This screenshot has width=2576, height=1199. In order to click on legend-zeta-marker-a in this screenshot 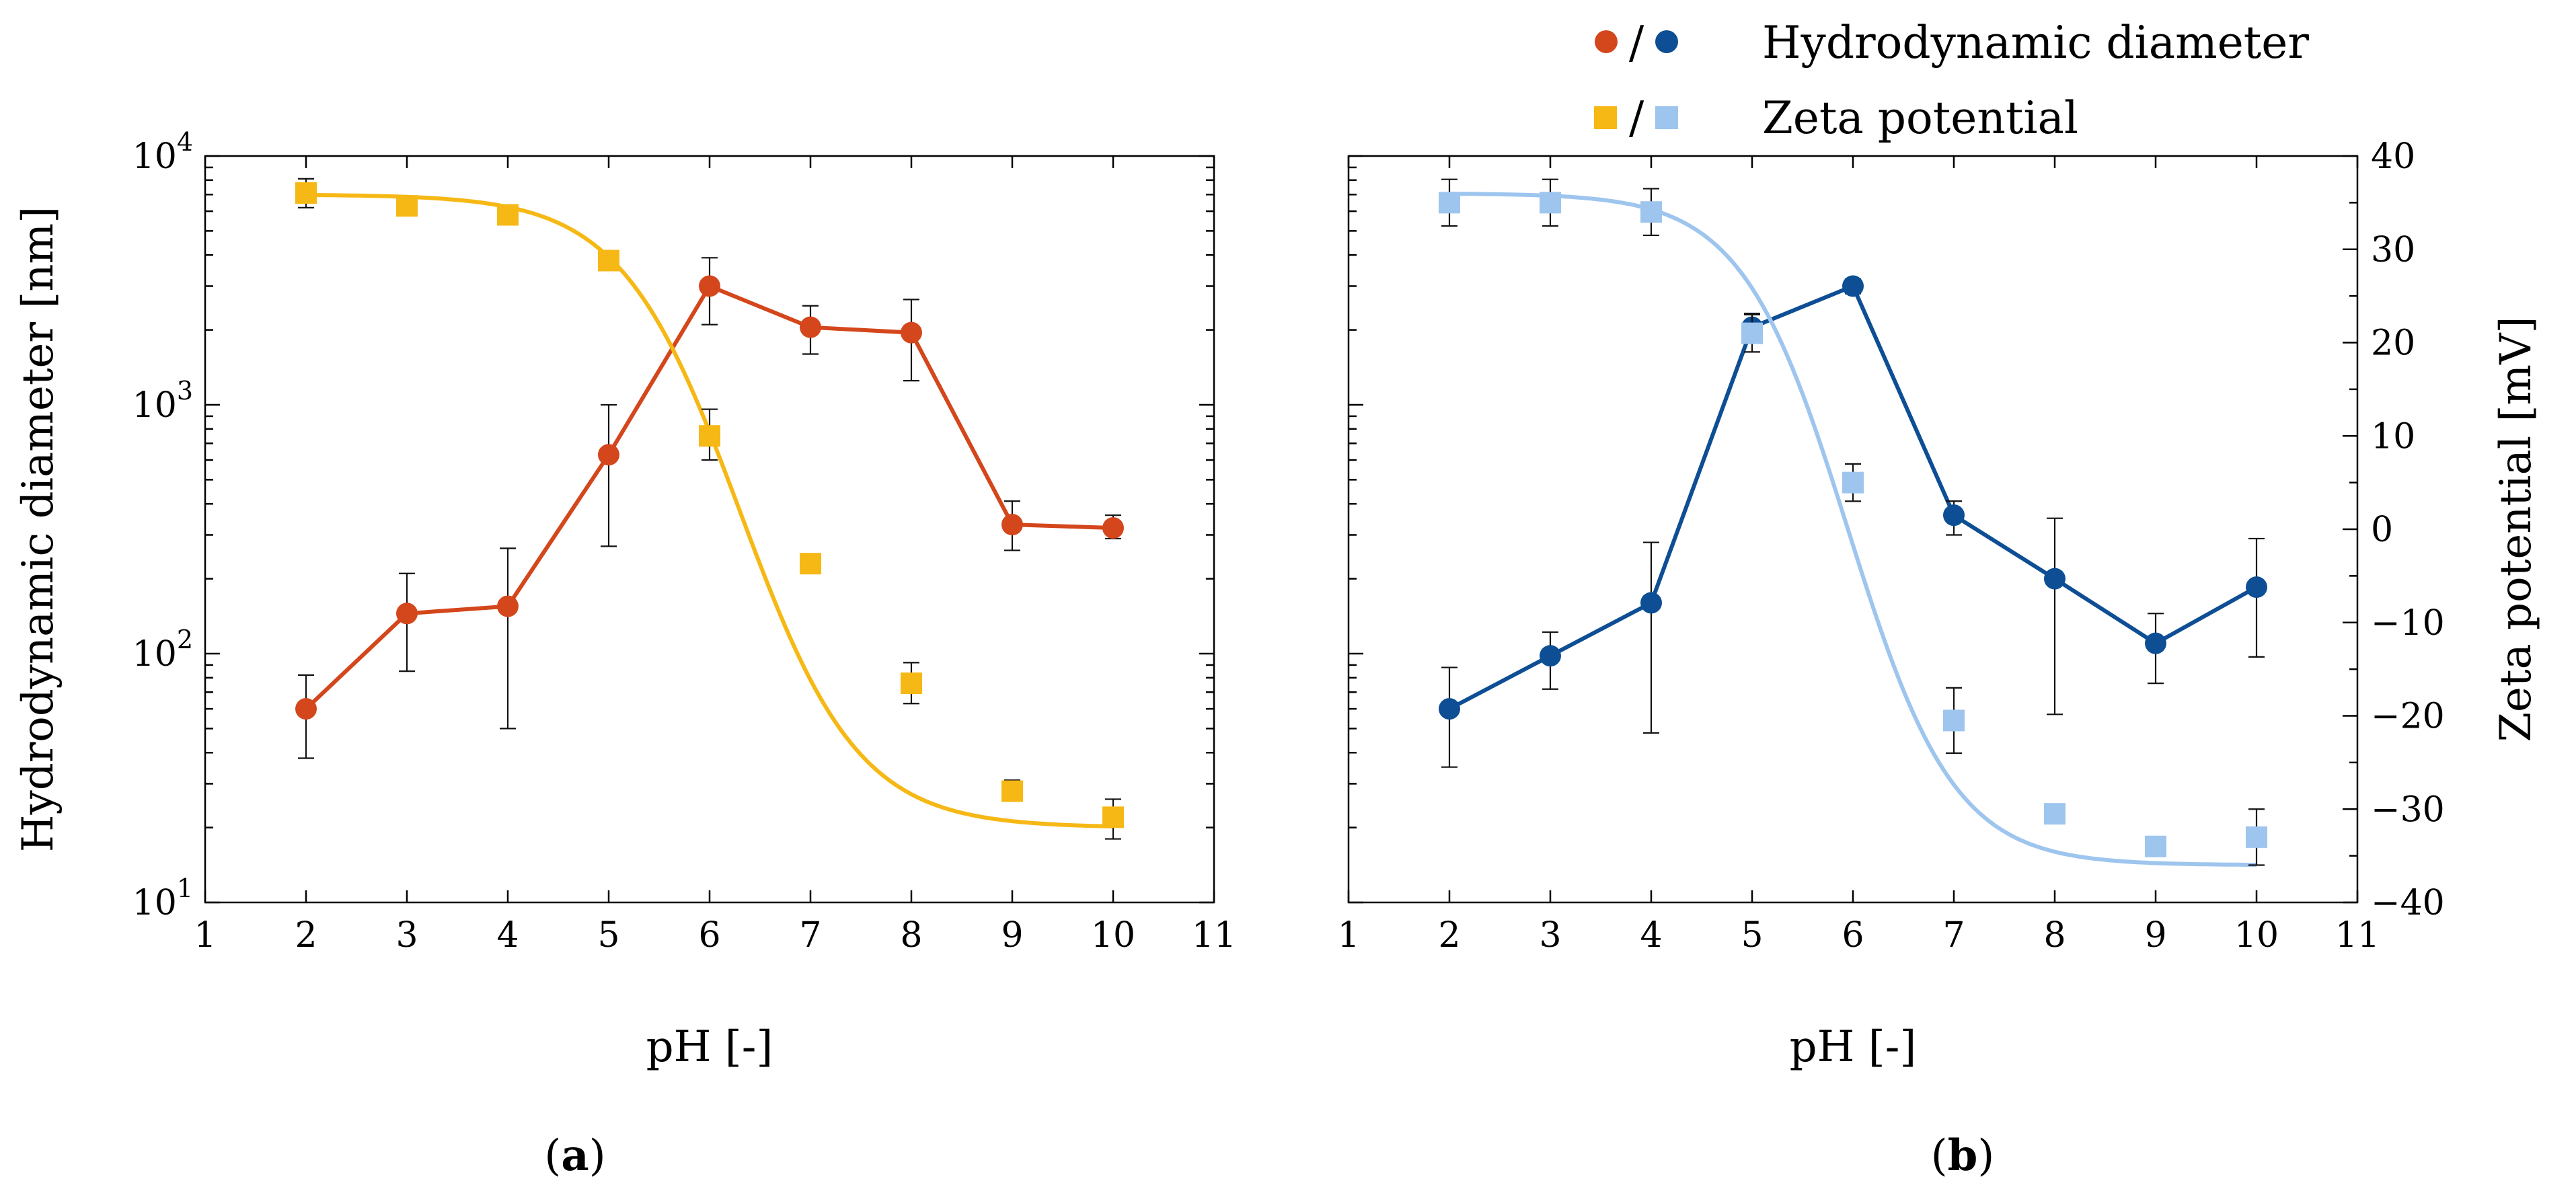, I will do `click(1605, 117)`.